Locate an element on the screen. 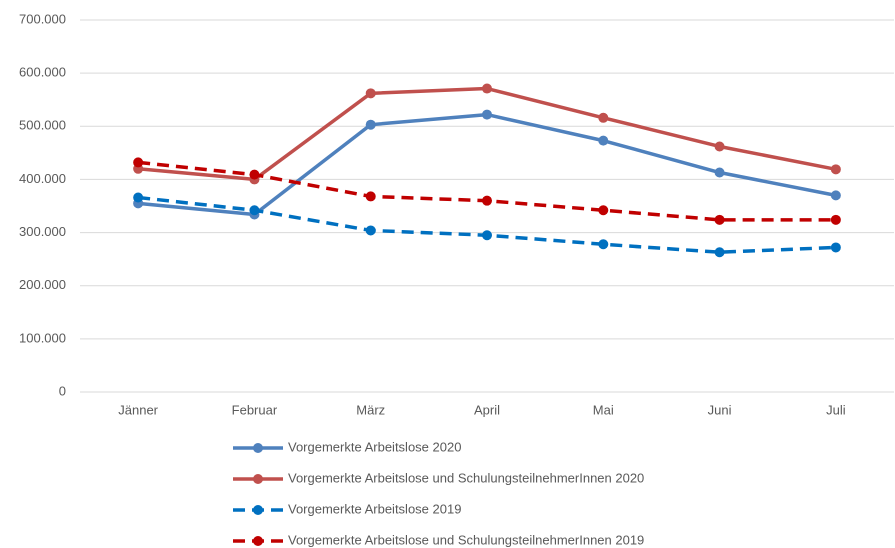 Image resolution: width=895 pixels, height=548 pixels. x-tick-label: April is located at coordinates (487, 409).